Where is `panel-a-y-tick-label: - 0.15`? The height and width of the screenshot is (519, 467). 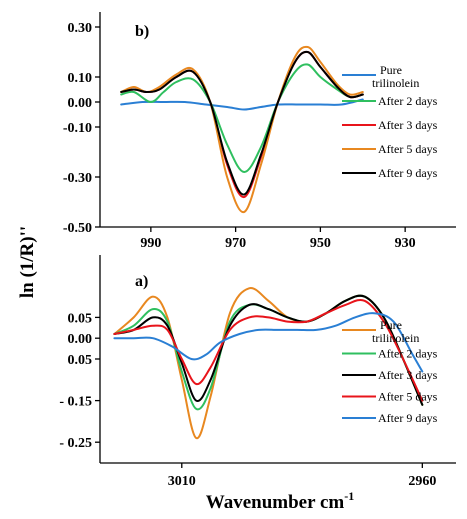 panel-a-y-tick-label: - 0.15 is located at coordinates (75, 402).